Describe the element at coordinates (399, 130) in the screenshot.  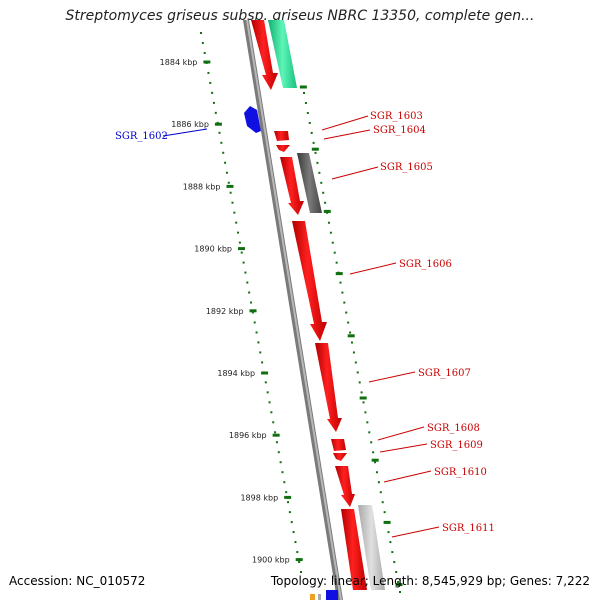
I see `gene-label-sgr-1604: SGR_1604` at that location.